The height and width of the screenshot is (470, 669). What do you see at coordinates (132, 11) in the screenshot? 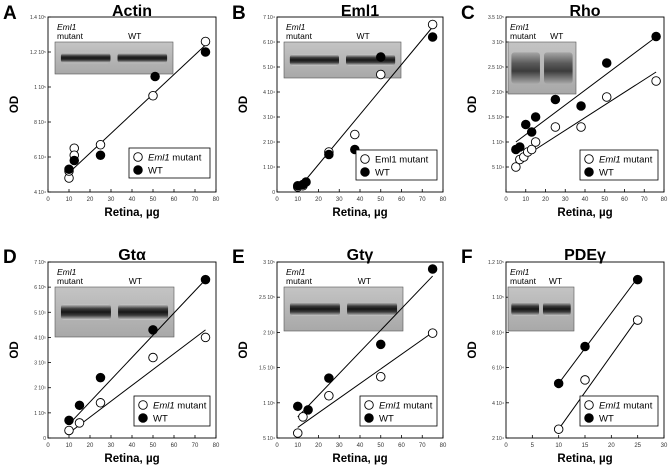
I see `chart-title: Actin` at bounding box center [132, 11].